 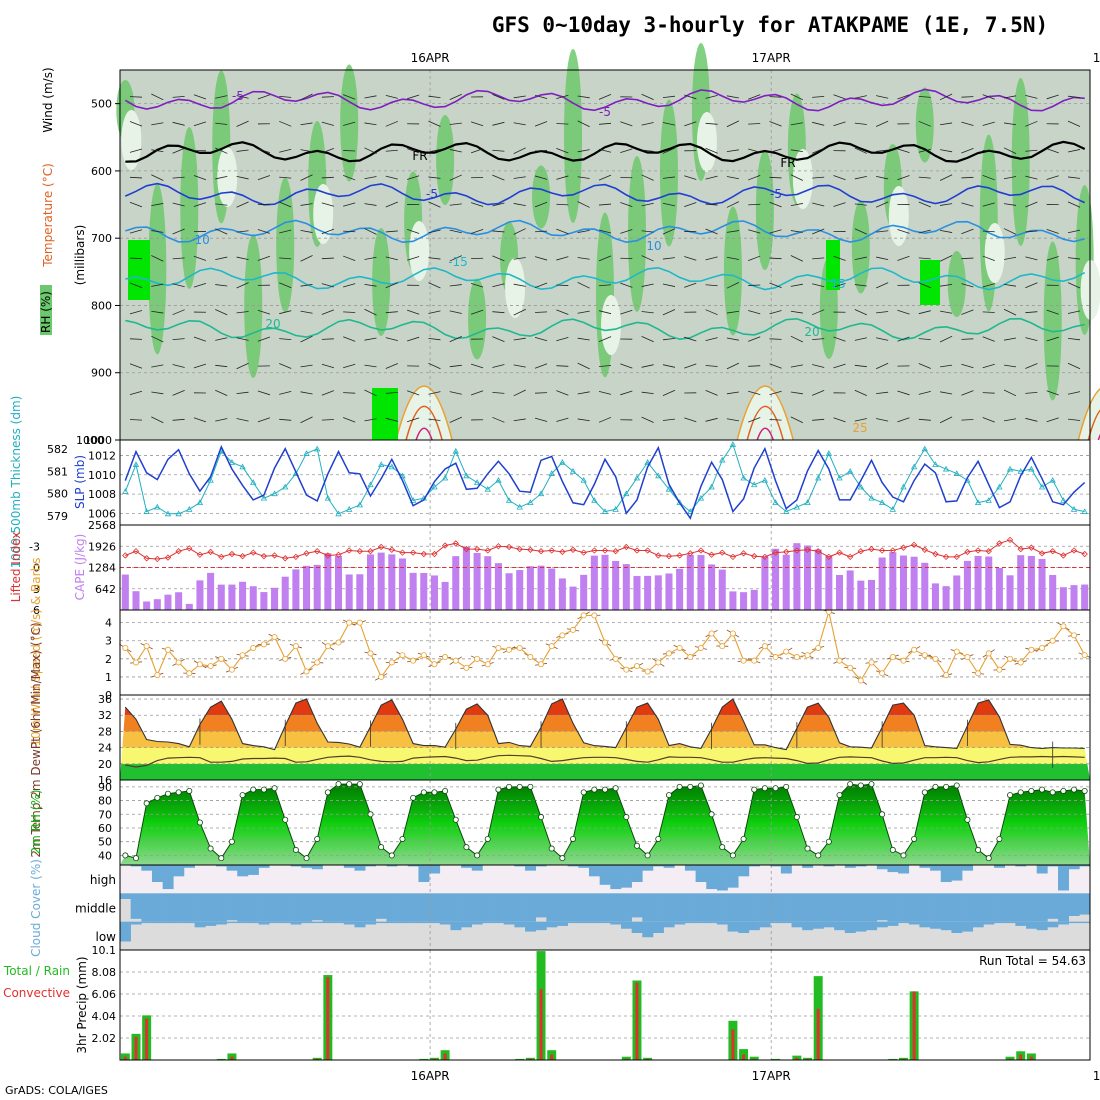 What do you see at coordinates (837, 284) in the screenshot?
I see `contour-label: 15` at bounding box center [837, 284].